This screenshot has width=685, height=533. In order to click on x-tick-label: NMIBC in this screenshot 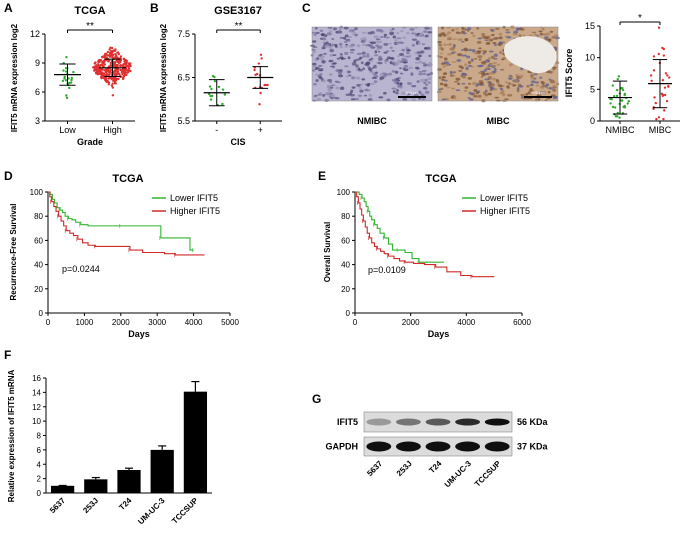, I will do `click(621, 130)`.